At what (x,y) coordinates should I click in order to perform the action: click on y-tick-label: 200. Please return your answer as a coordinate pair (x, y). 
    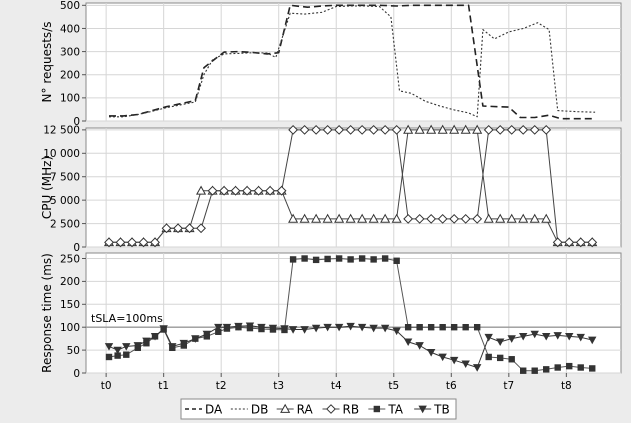
    Looking at the image, I should click on (70, 76).